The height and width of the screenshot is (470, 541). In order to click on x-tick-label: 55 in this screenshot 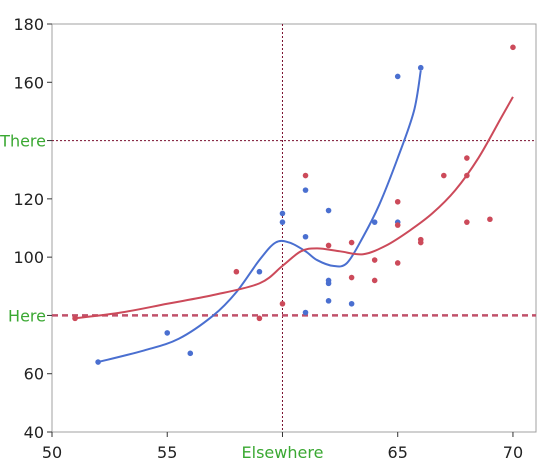, I will do `click(167, 452)`.